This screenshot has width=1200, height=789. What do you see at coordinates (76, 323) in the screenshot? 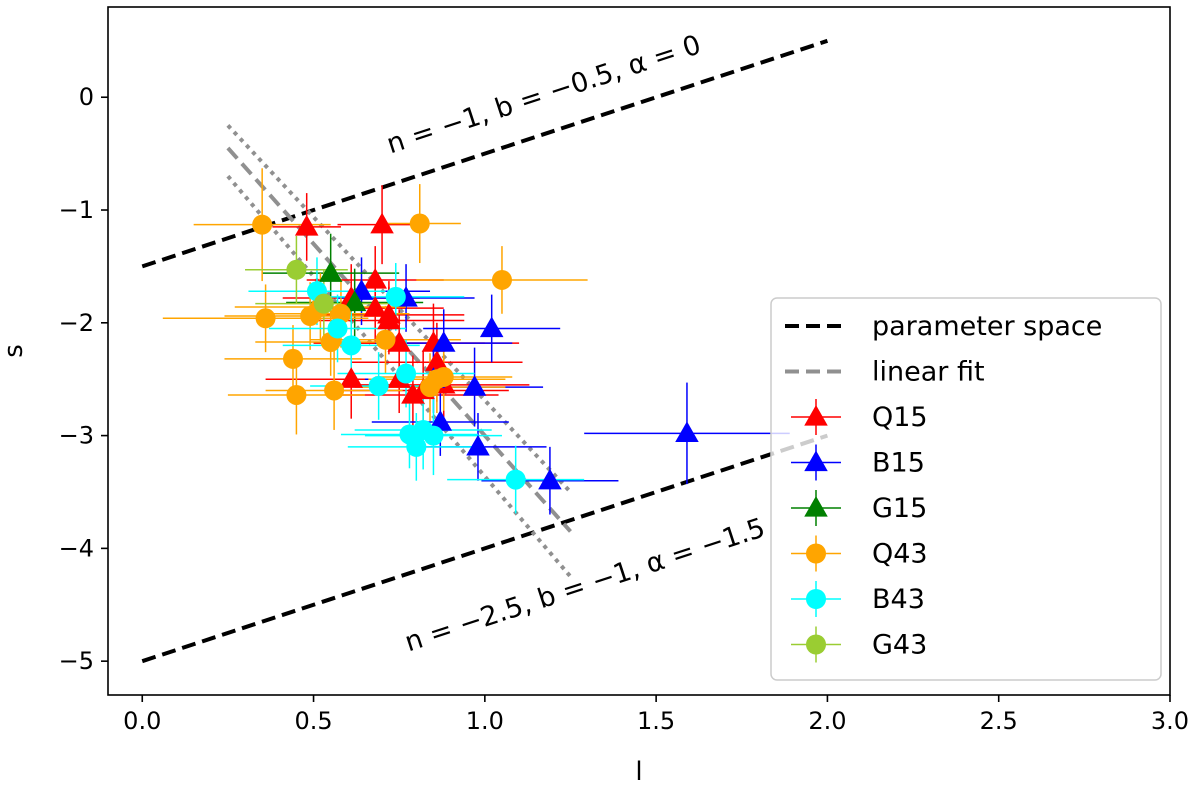
I see `y-tick-label-2: −2` at bounding box center [76, 323].